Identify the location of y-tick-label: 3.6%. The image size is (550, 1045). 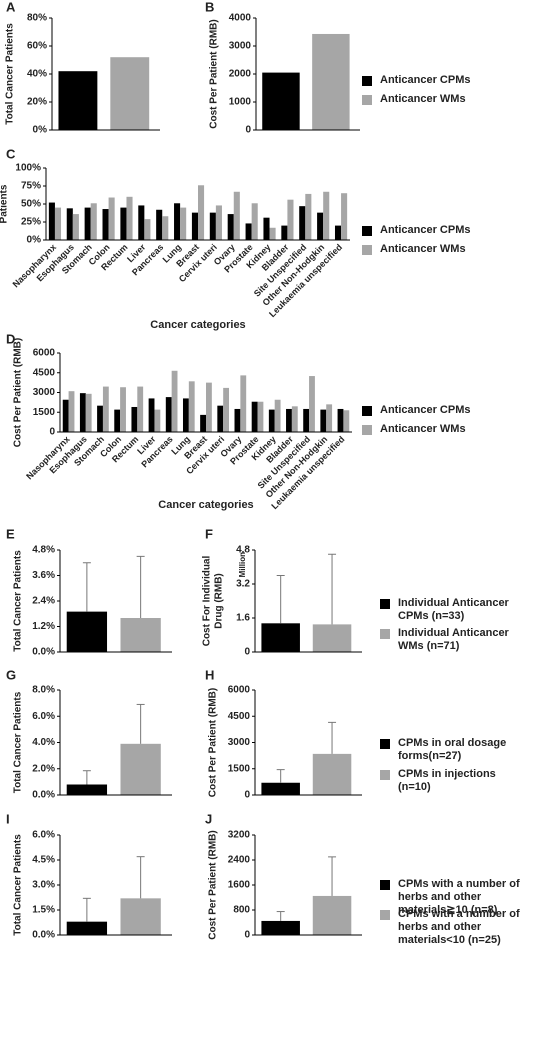
(43, 575).